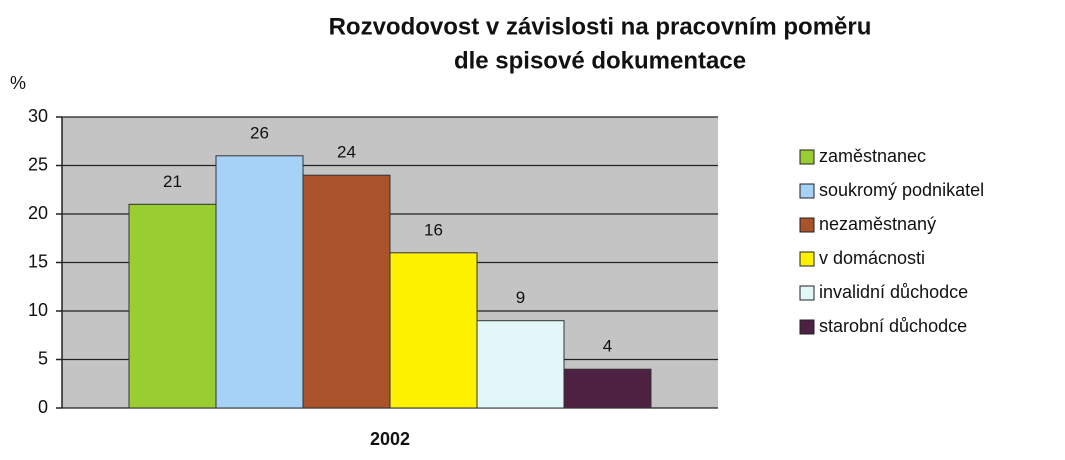 This screenshot has width=1065, height=460. What do you see at coordinates (893, 326) in the screenshot?
I see `legend-label: starobní důchodce` at bounding box center [893, 326].